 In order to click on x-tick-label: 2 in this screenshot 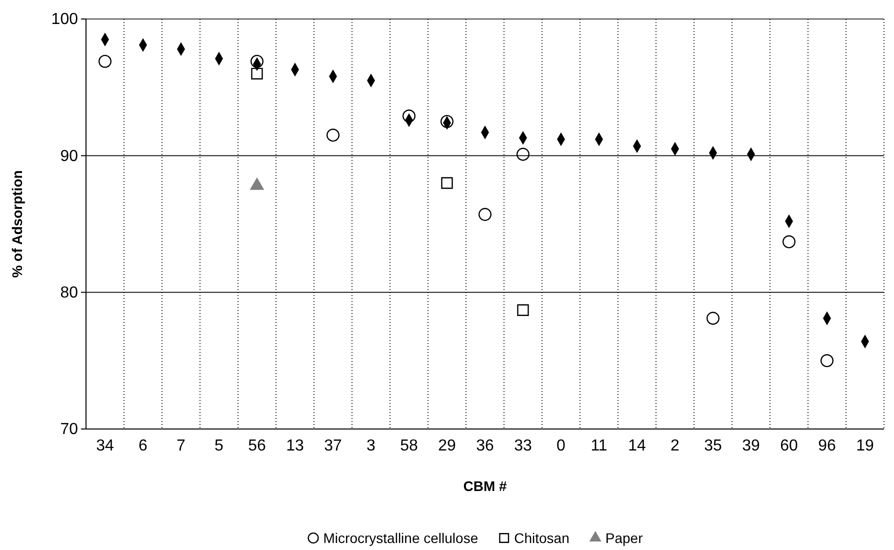, I will do `click(675, 445)`.